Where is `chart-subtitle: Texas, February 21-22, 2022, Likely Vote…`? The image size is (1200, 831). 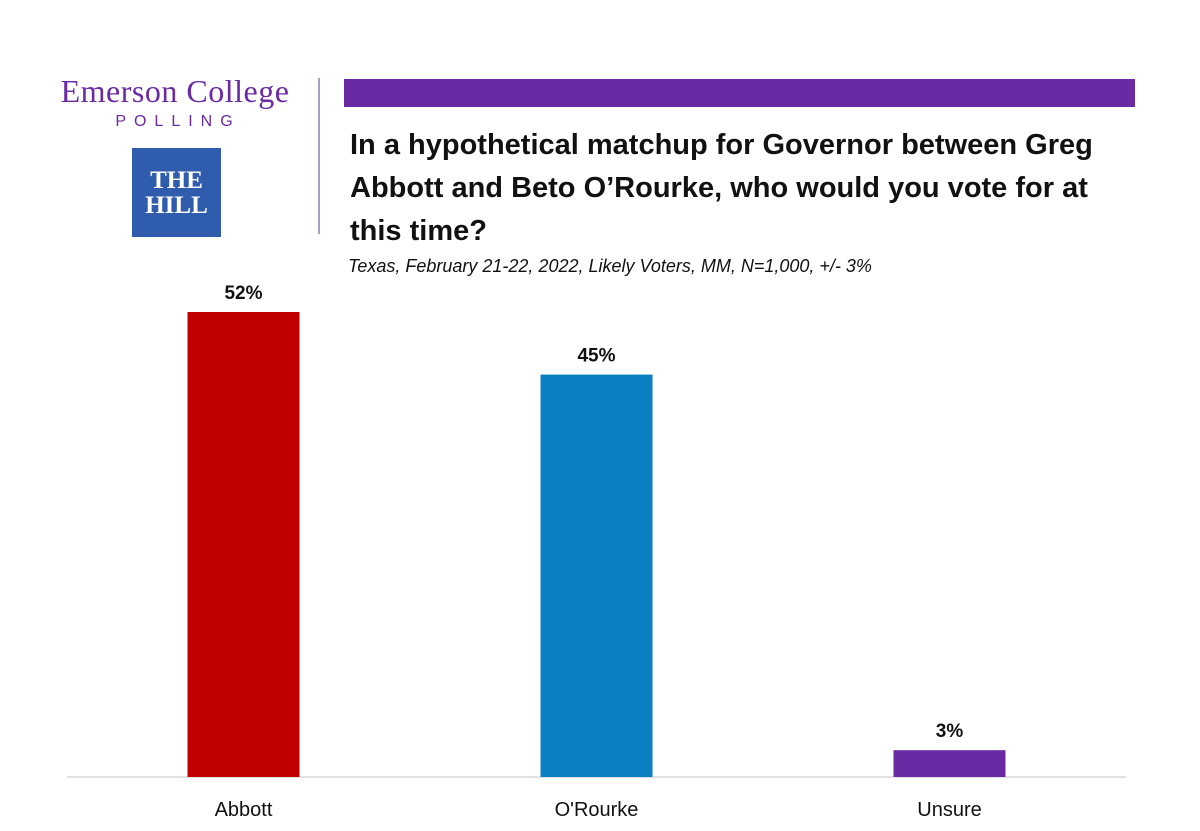
chart-subtitle: Texas, February 21-22, 2022, Likely Vote… is located at coordinates (610, 266).